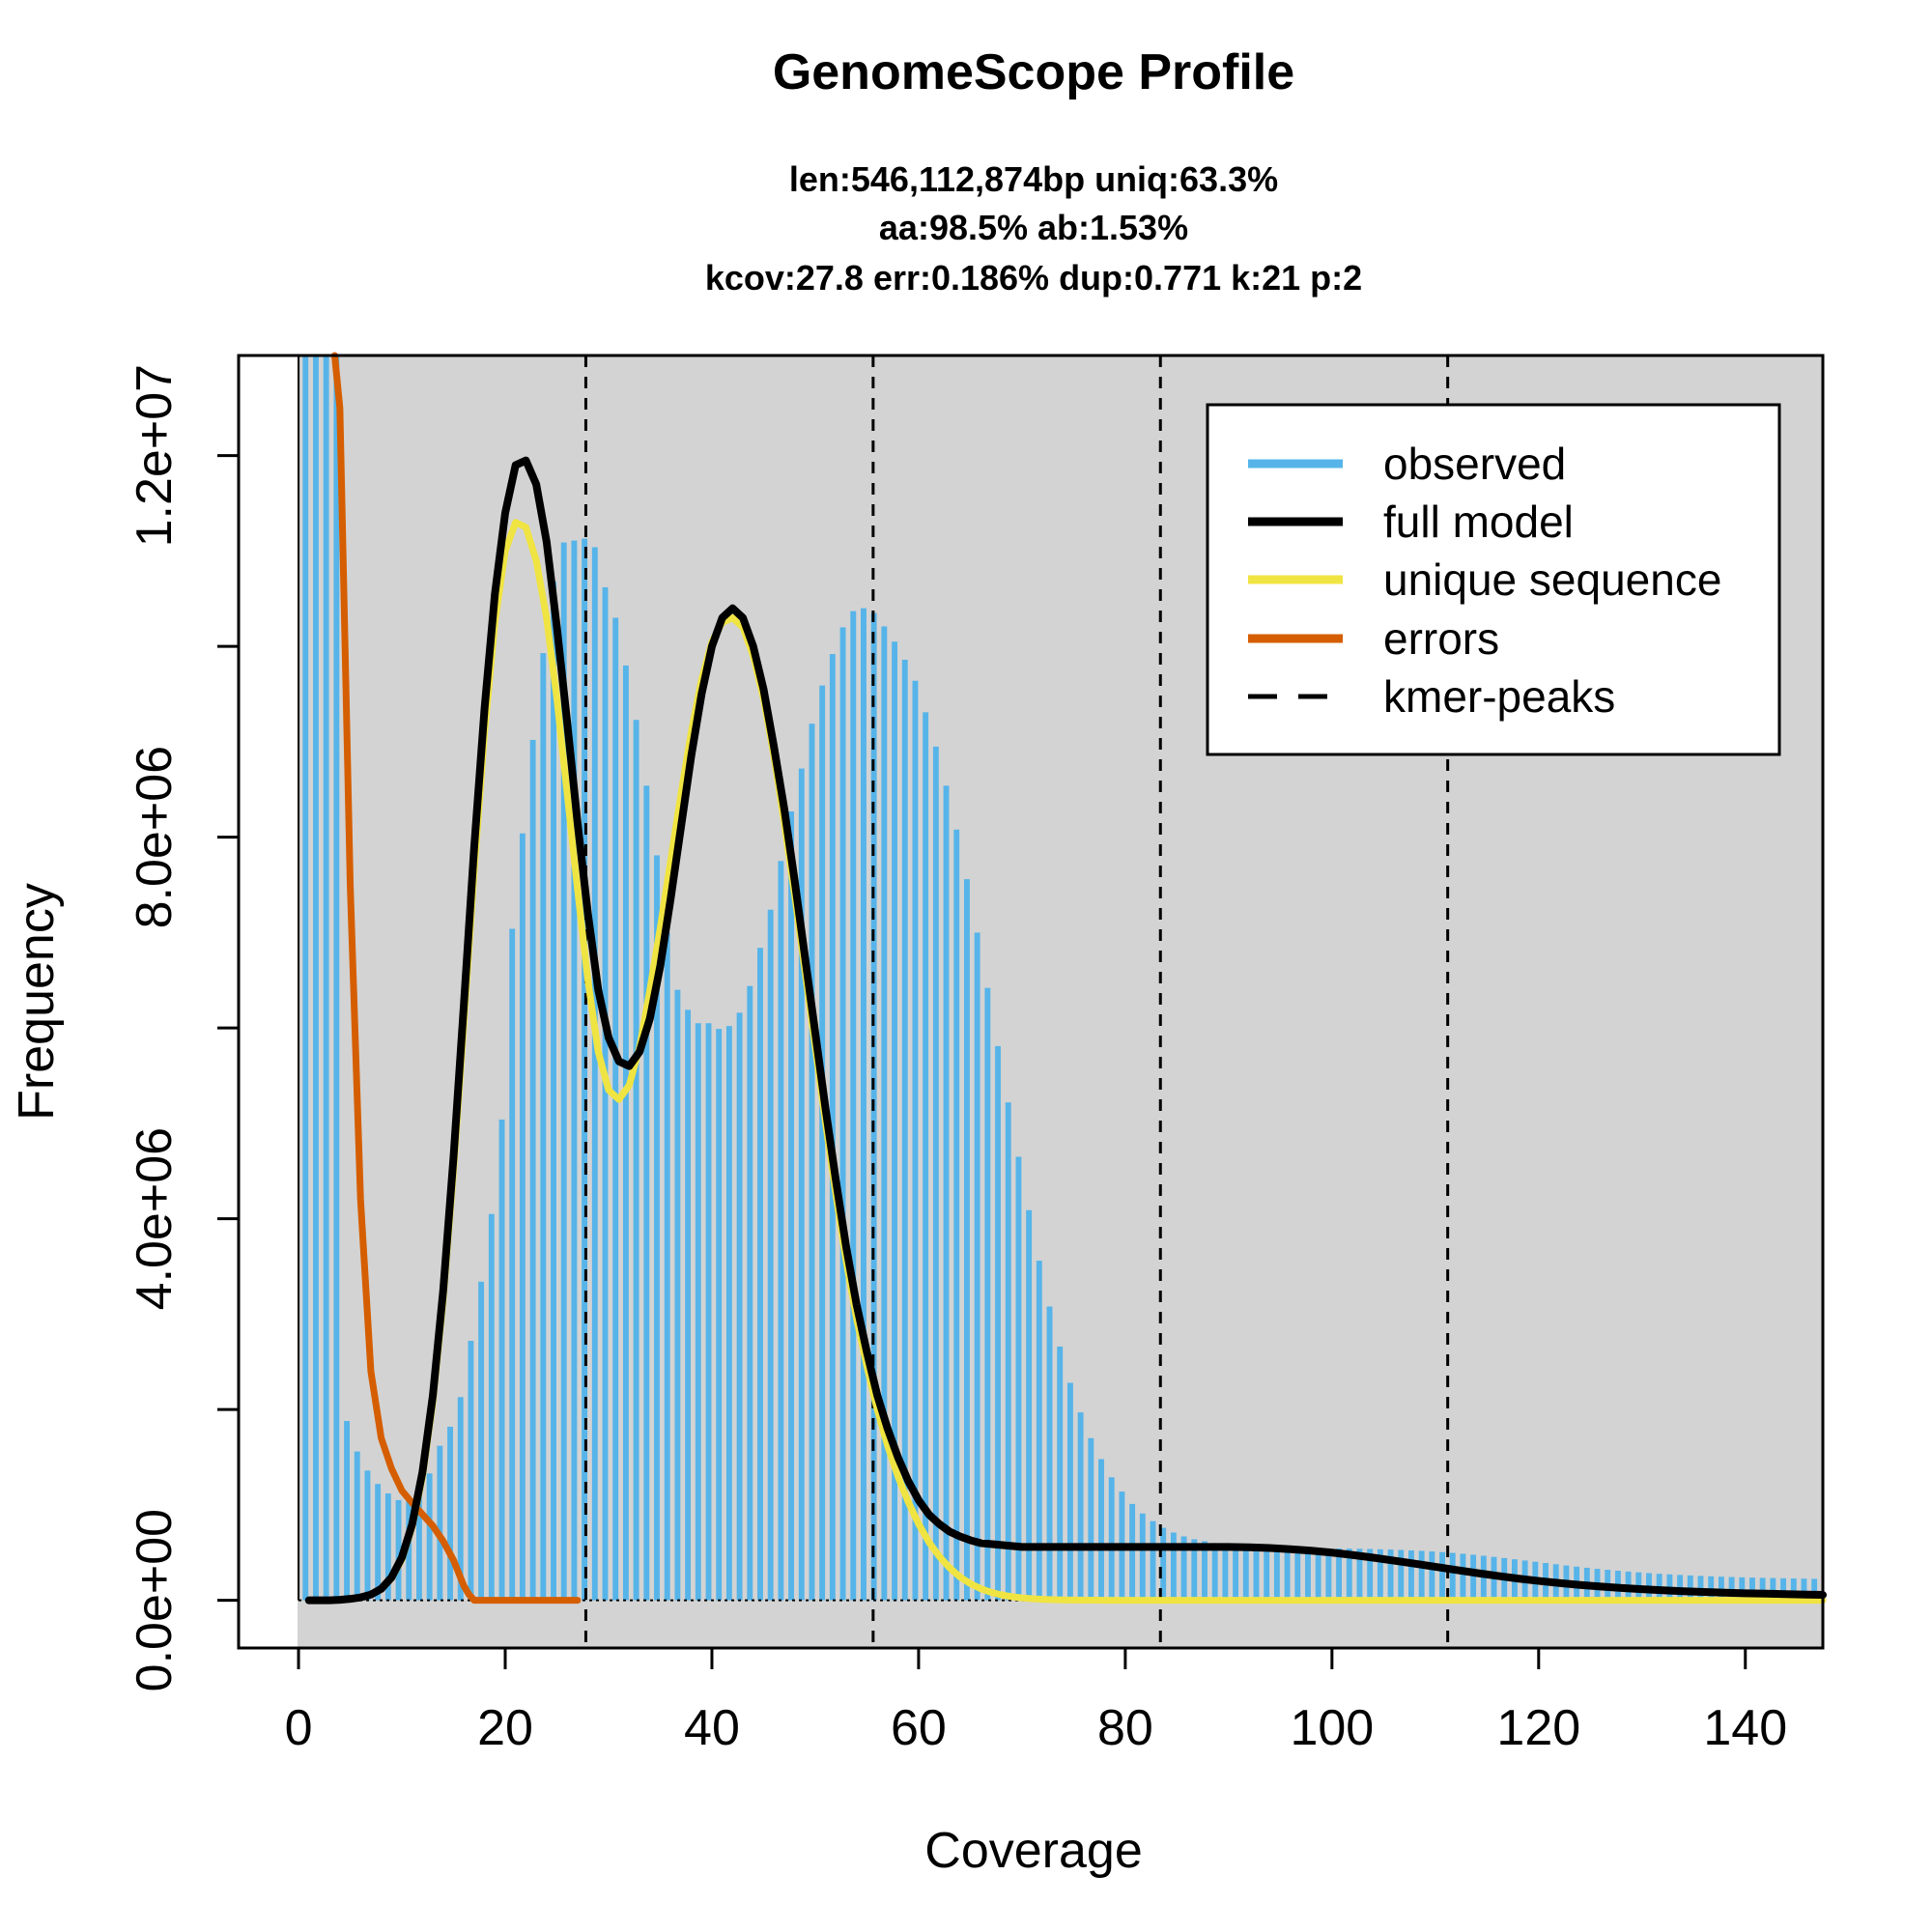 This screenshot has height=1932, width=1932. I want to click on y-axis-label: Frequency, so click(37, 1002).